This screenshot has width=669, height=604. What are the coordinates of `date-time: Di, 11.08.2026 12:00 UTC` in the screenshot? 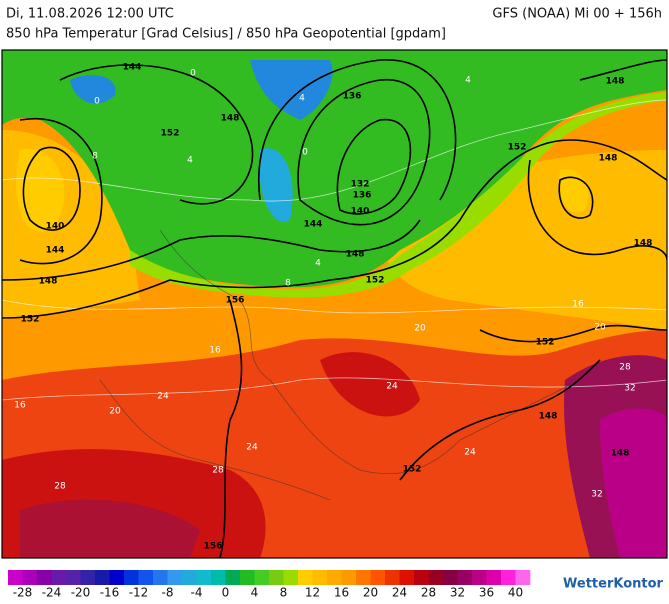 It's located at (90, 14).